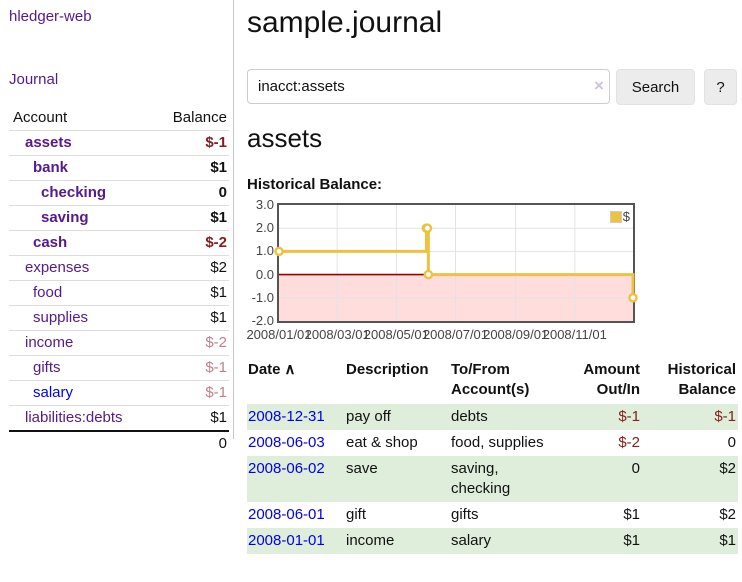 This screenshot has height=582, width=742. What do you see at coordinates (81, 143) in the screenshot?
I see `account-name-cell: assets` at bounding box center [81, 143].